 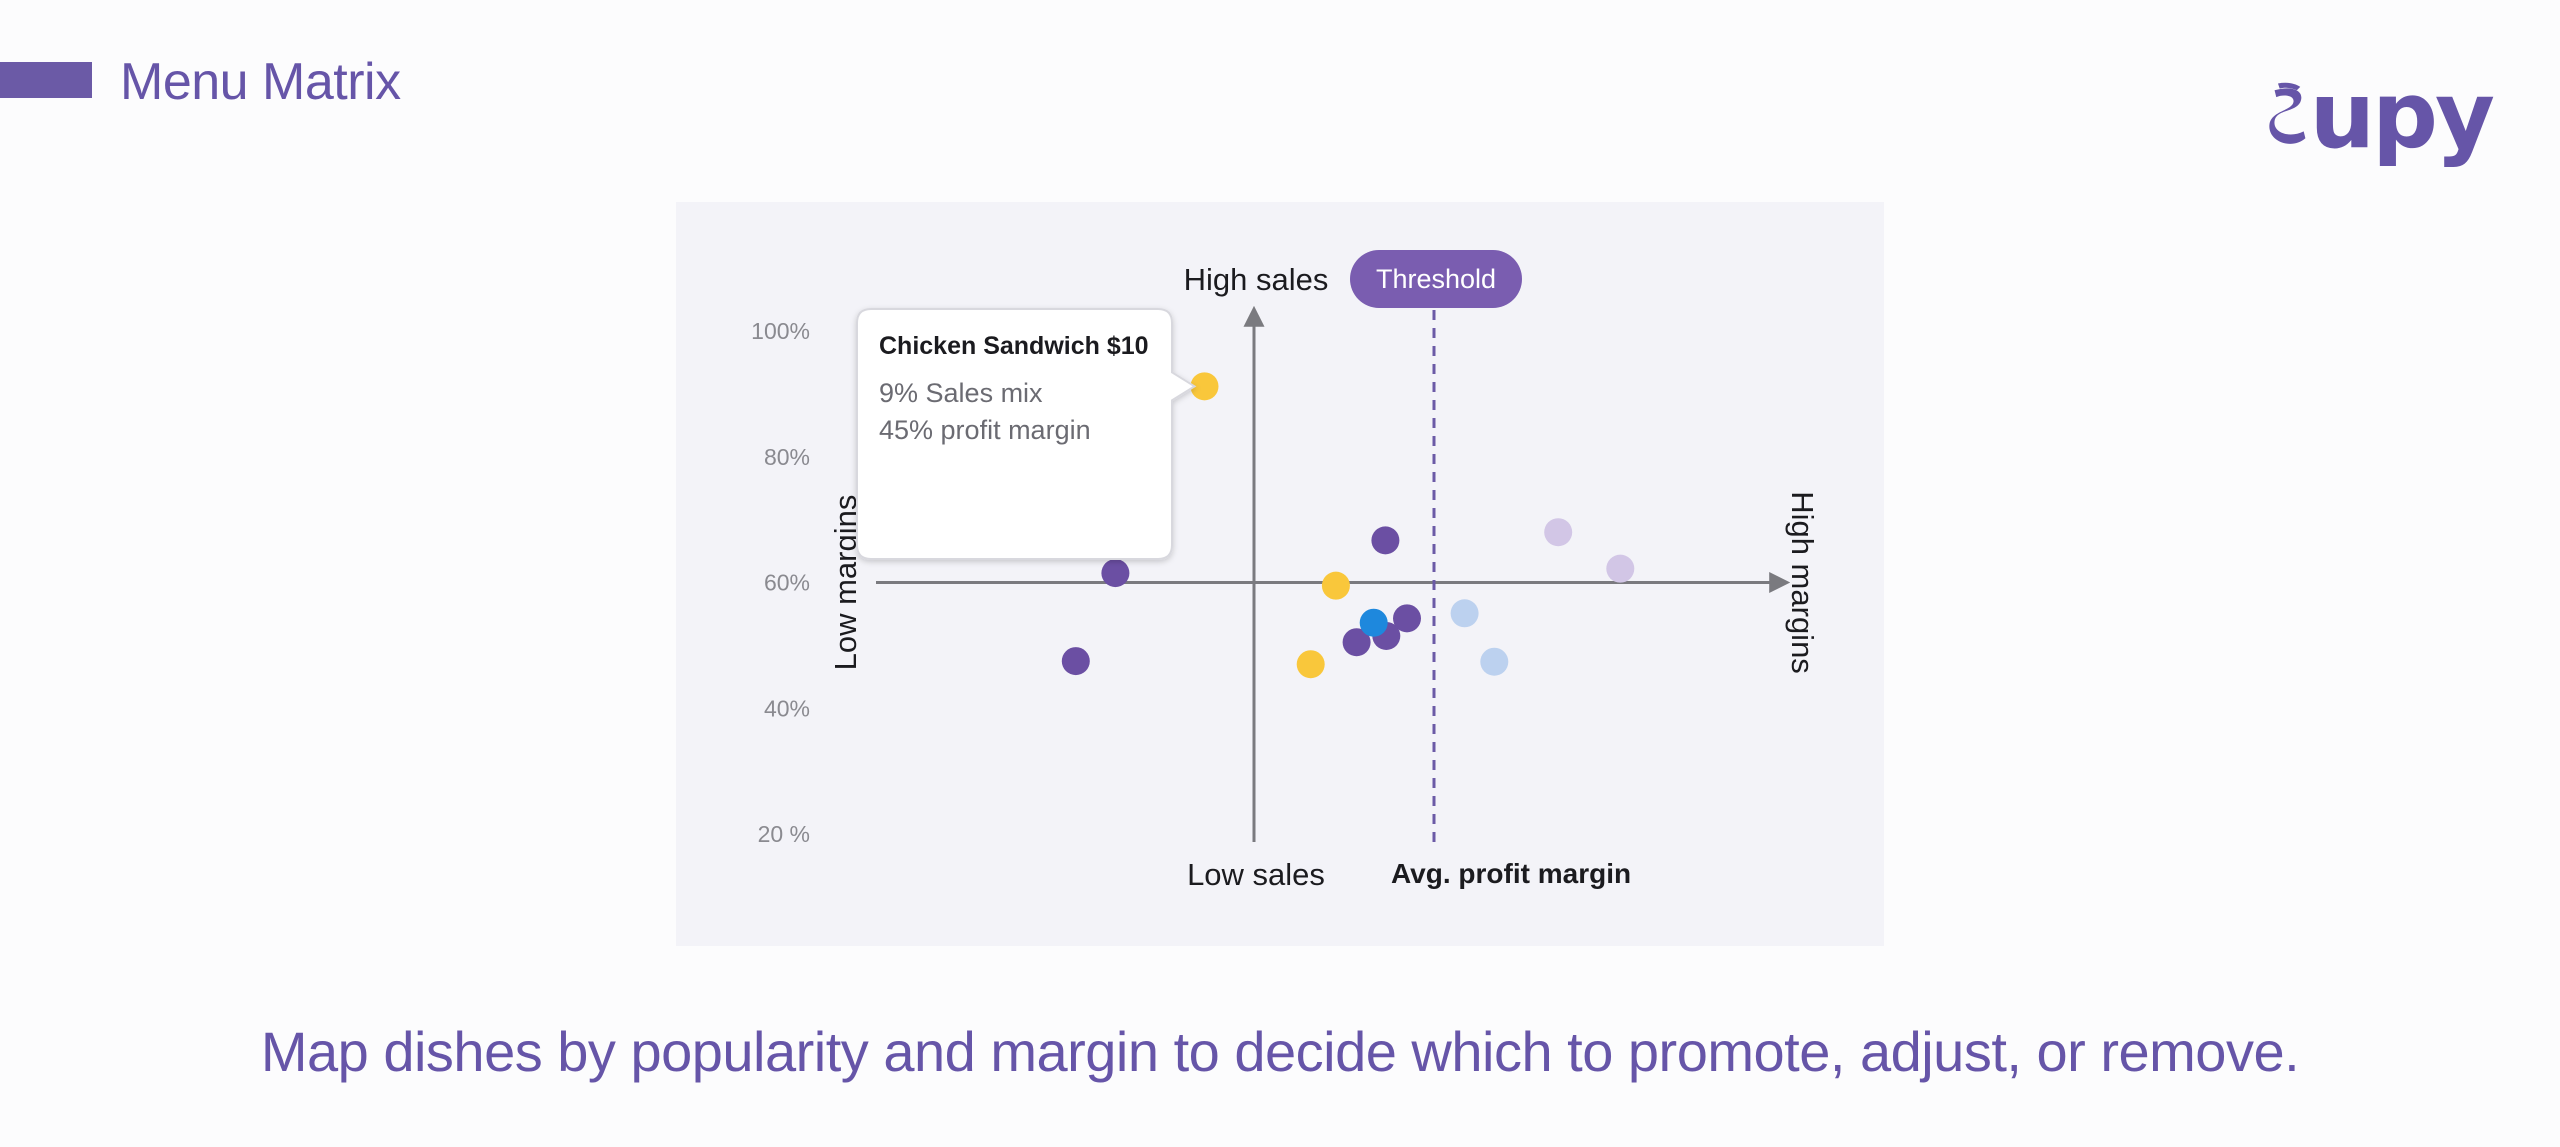 I want to click on threshold-badge-bg, so click(x=1436, y=279).